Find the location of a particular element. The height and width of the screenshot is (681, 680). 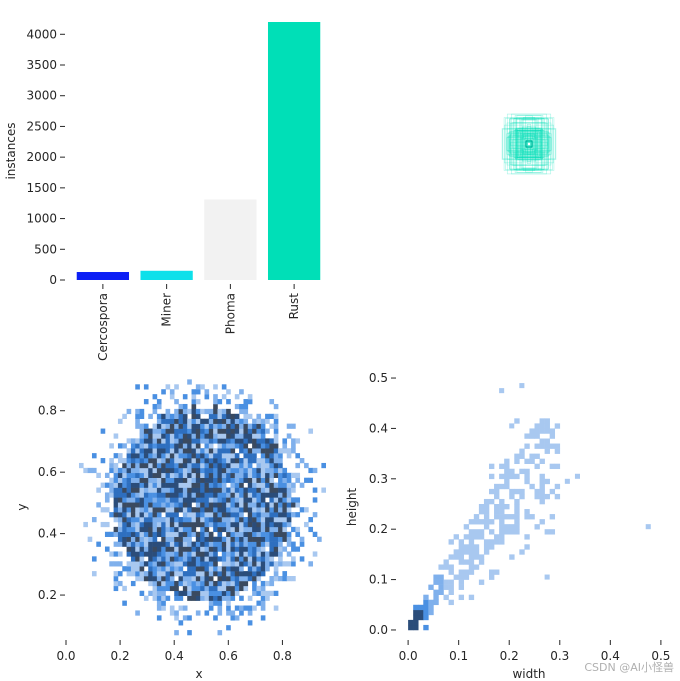

box-overlay-panel is located at coordinates (529, 144).